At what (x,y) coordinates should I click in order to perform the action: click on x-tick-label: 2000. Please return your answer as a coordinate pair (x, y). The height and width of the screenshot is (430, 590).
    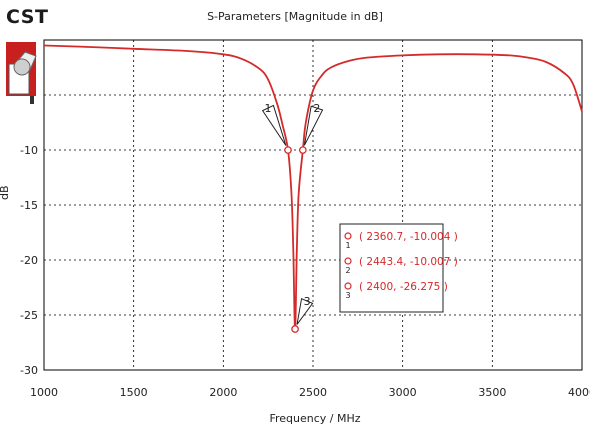
    Looking at the image, I should click on (223, 392).